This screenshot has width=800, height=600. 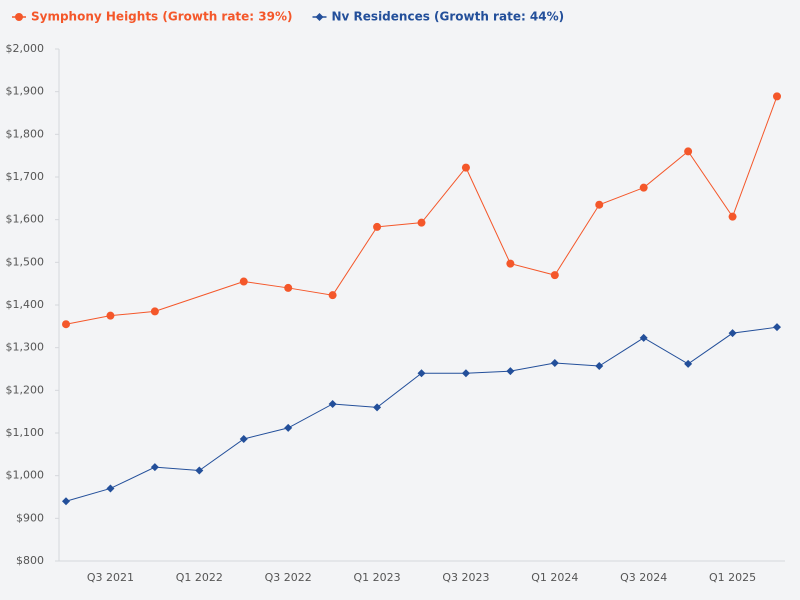 What do you see at coordinates (30, 560) in the screenshot?
I see `y-tick-label: $800` at bounding box center [30, 560].